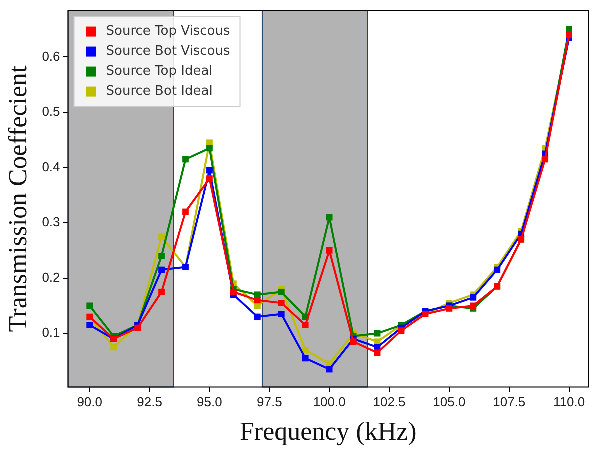  I want to click on y-tick-label: 0.3, so click(51, 222).